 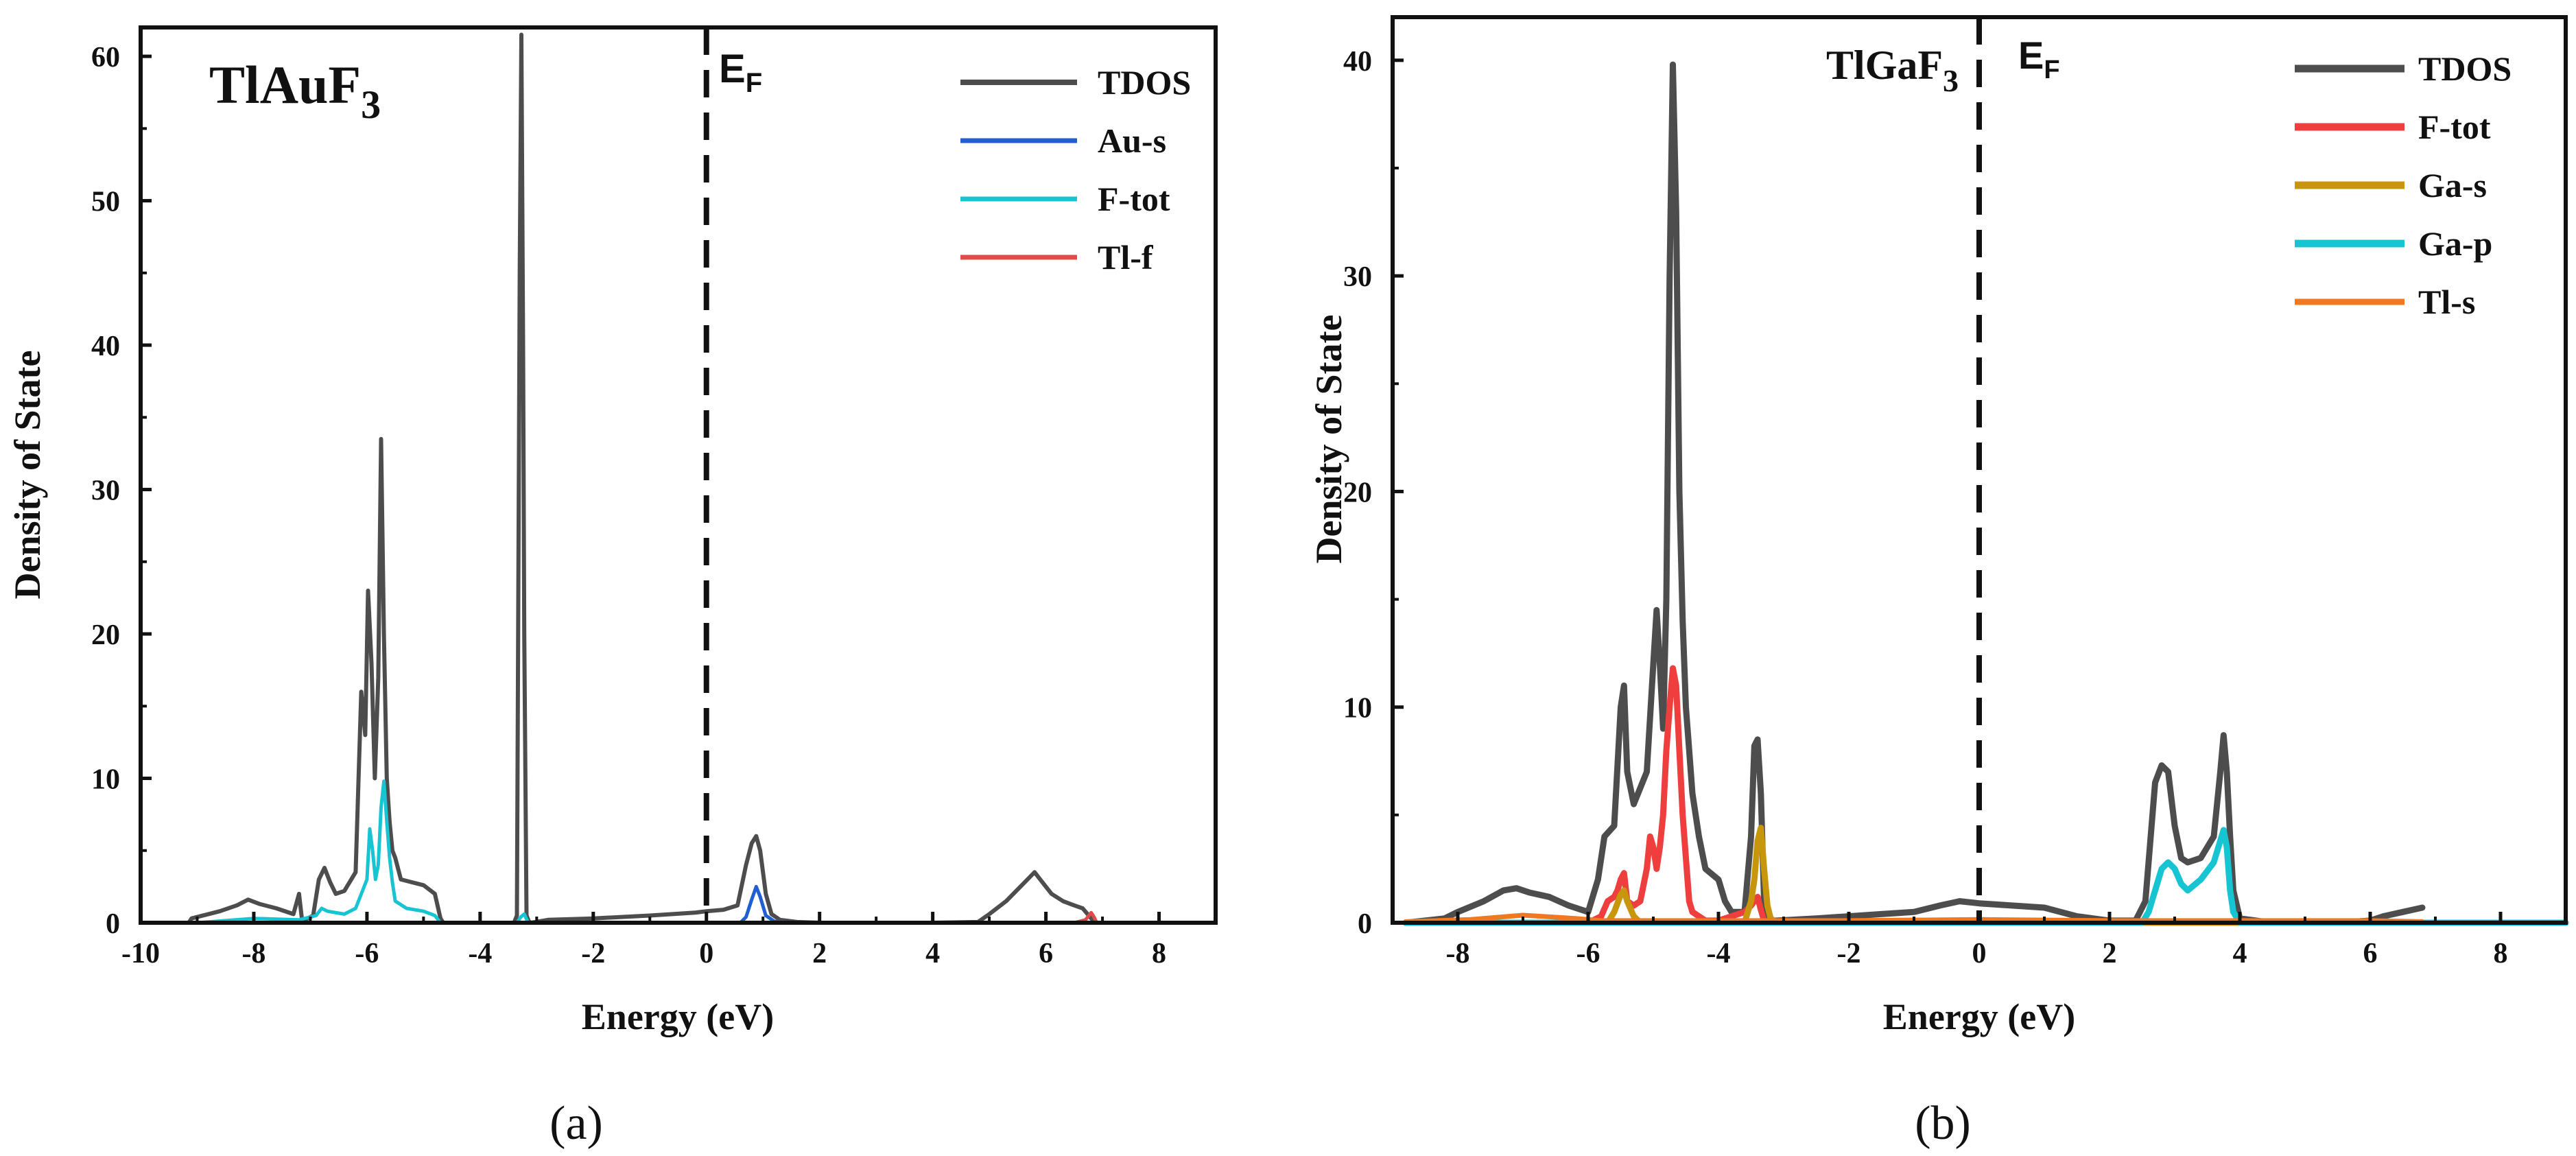 I want to click on caption-b: (b), so click(x=1943, y=1123).